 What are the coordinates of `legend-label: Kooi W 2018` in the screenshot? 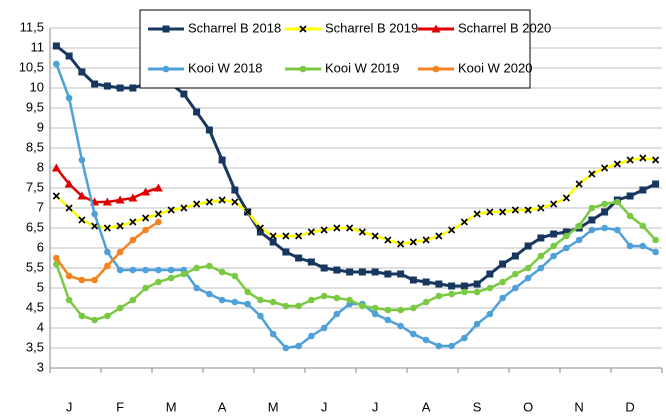 It's located at (225, 67).